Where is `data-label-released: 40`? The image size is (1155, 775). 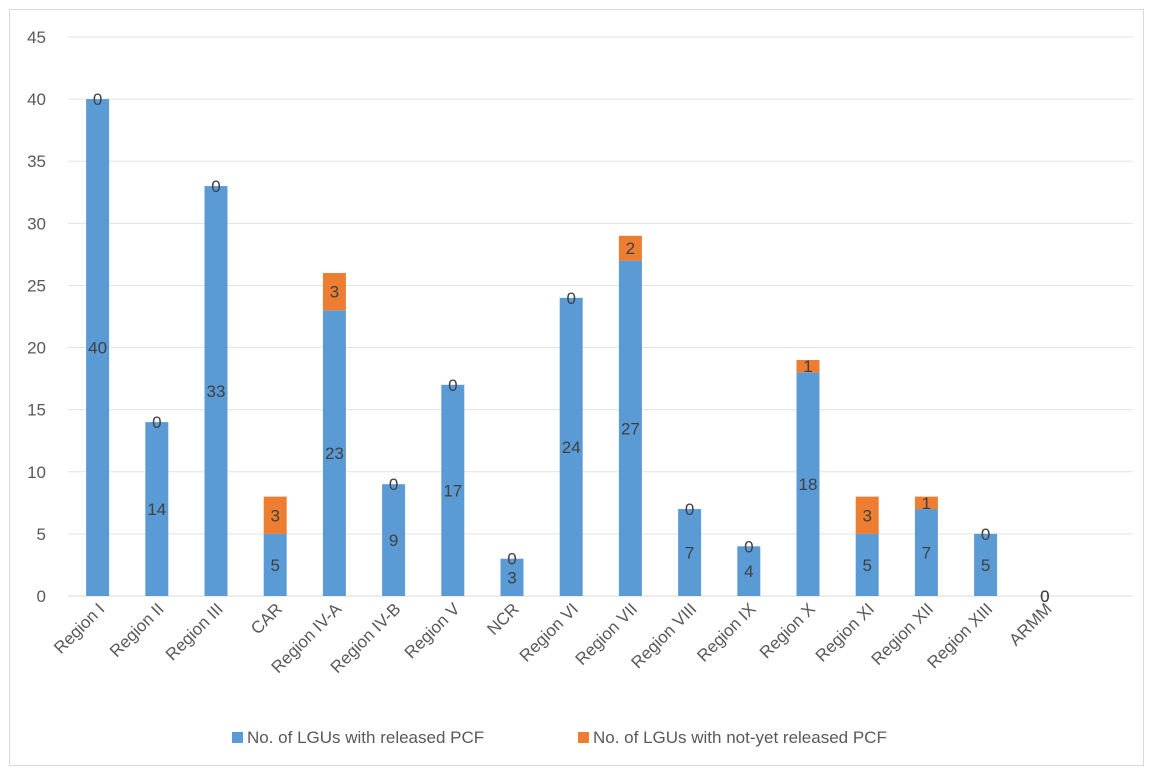 data-label-released: 40 is located at coordinates (97, 348).